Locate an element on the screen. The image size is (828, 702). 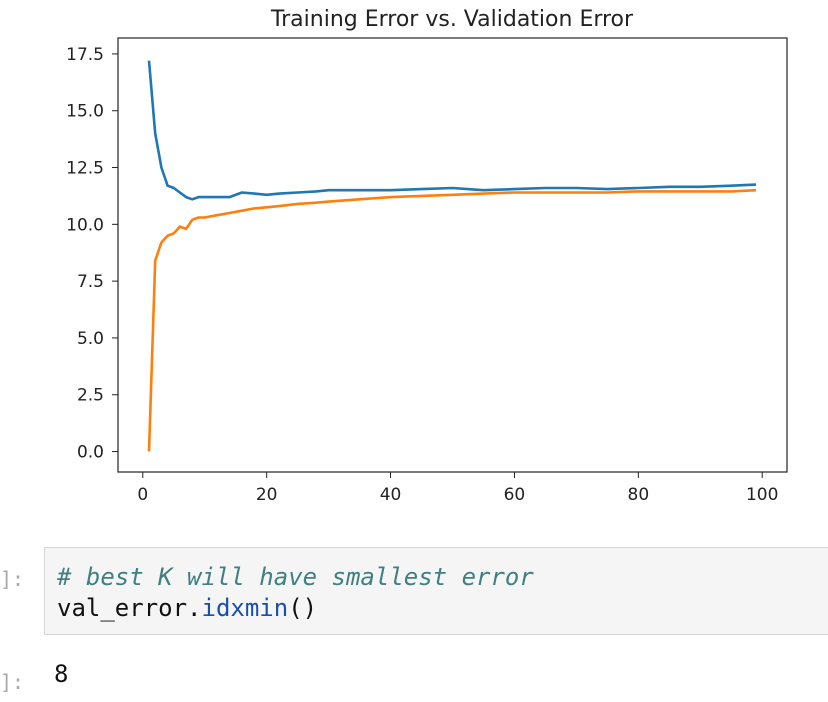
code-parens: () is located at coordinates (303, 608).